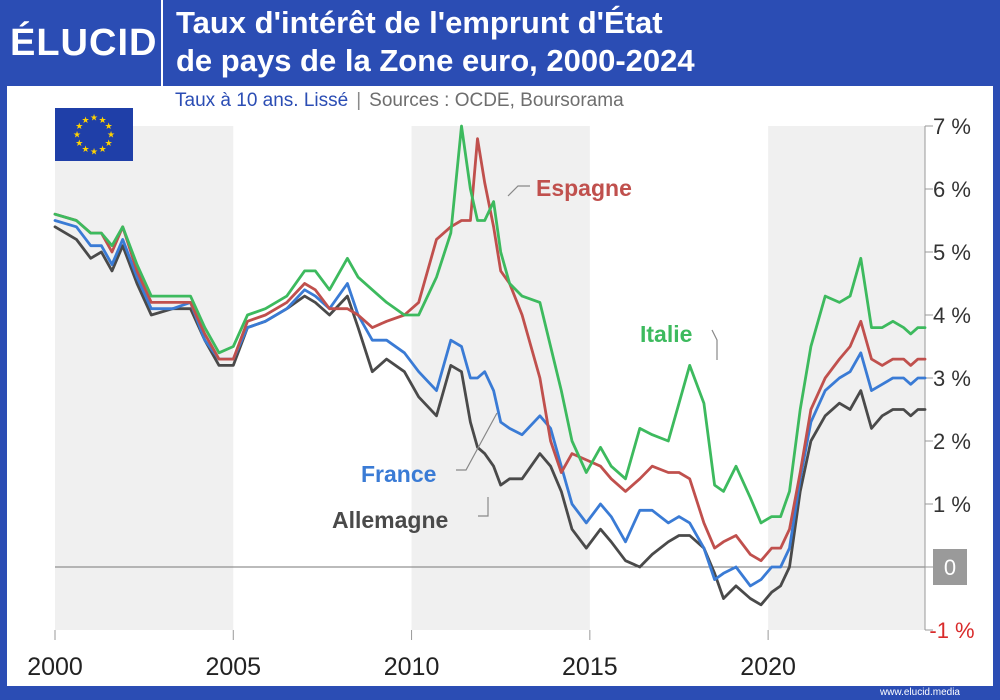 The image size is (1000, 700). Describe the element at coordinates (518, 191) in the screenshot. I see `leader-line-espagne` at that location.